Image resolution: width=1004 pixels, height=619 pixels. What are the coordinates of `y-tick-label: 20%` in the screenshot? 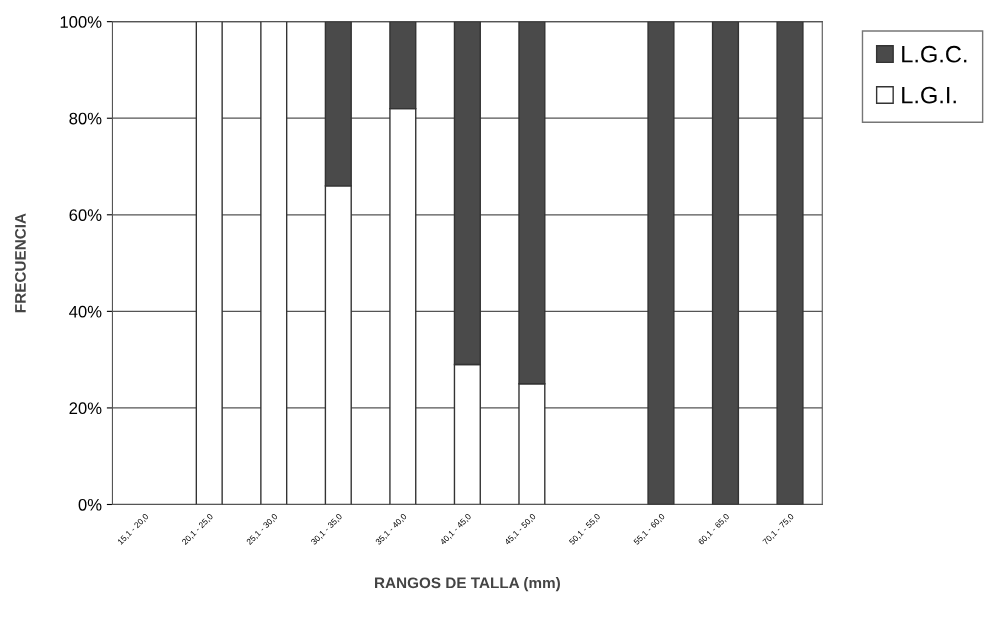 It's located at (85, 408).